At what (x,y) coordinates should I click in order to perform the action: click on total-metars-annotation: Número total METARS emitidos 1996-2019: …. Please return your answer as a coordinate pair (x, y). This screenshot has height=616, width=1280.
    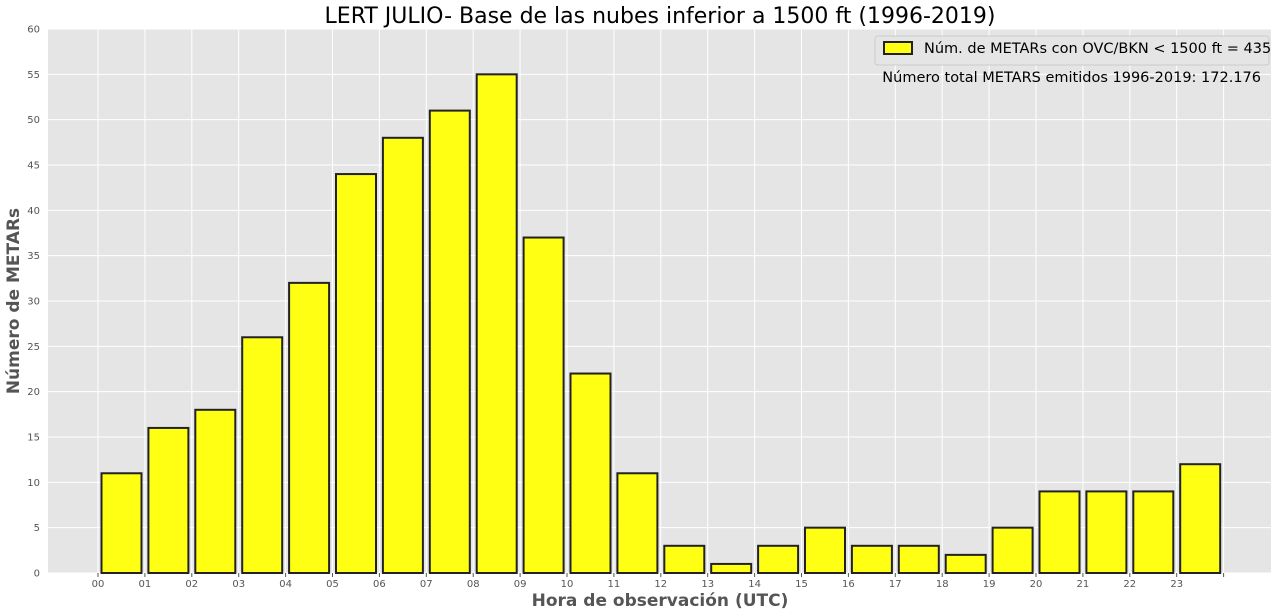
    Looking at the image, I should click on (1071, 78).